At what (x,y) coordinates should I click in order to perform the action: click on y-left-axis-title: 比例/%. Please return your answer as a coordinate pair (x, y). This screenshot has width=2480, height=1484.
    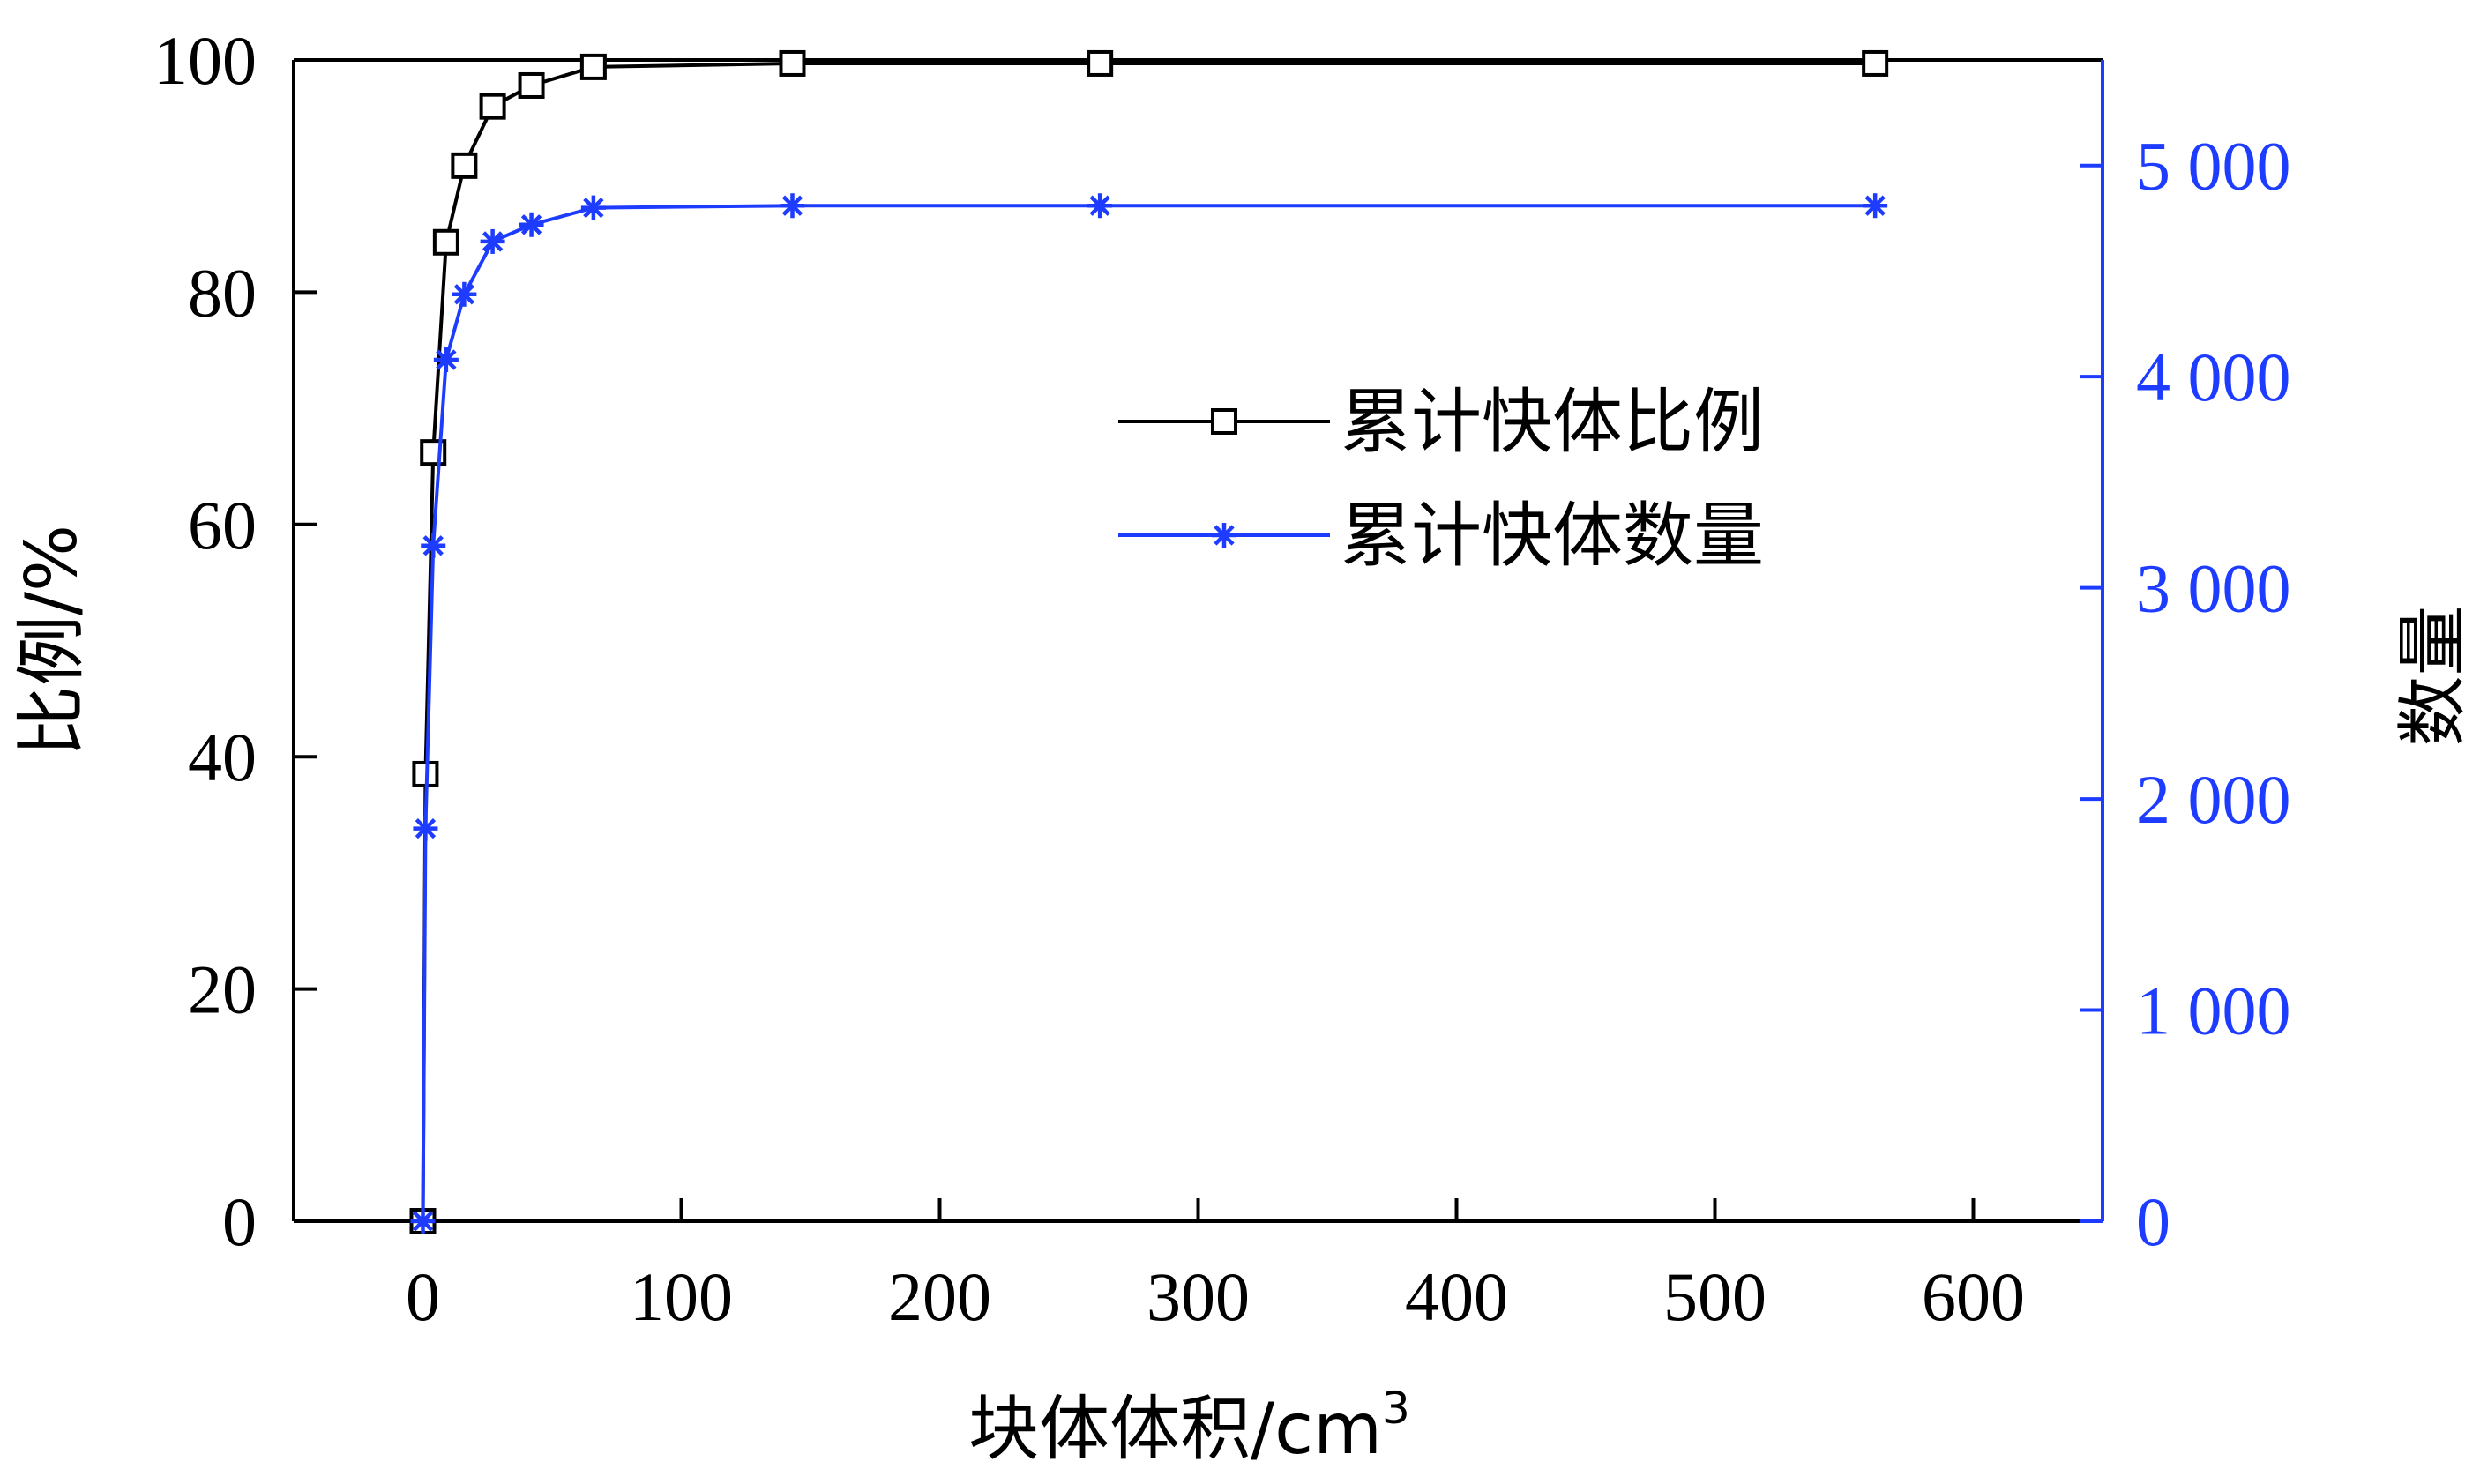
    Looking at the image, I should click on (52, 641).